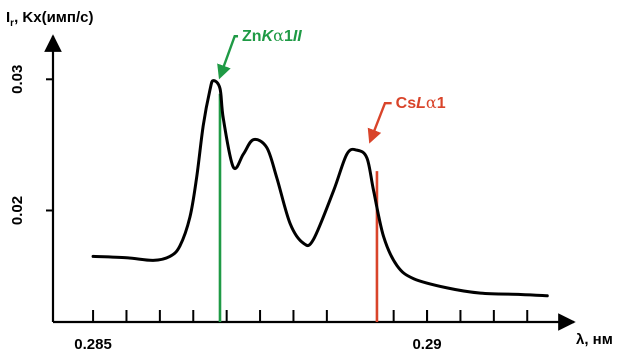  I want to click on x-tick-label: 0.285, so click(93, 344).